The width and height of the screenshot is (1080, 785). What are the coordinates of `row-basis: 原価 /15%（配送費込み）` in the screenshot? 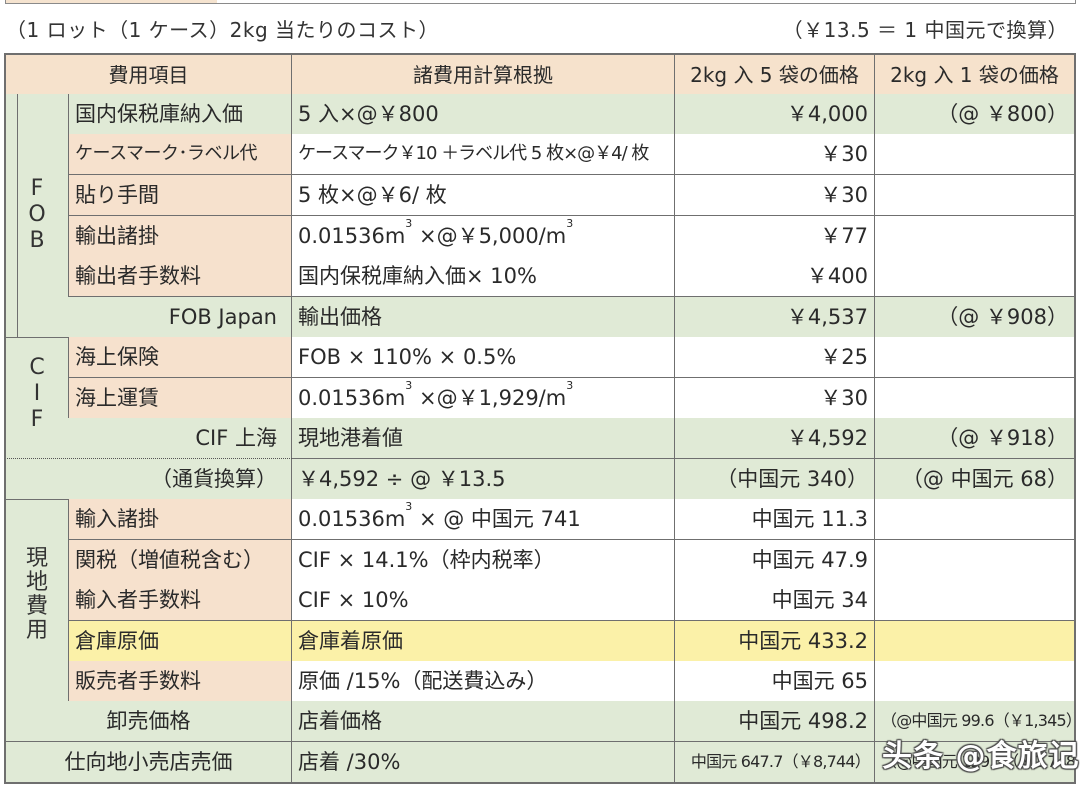 It's located at (483, 681).